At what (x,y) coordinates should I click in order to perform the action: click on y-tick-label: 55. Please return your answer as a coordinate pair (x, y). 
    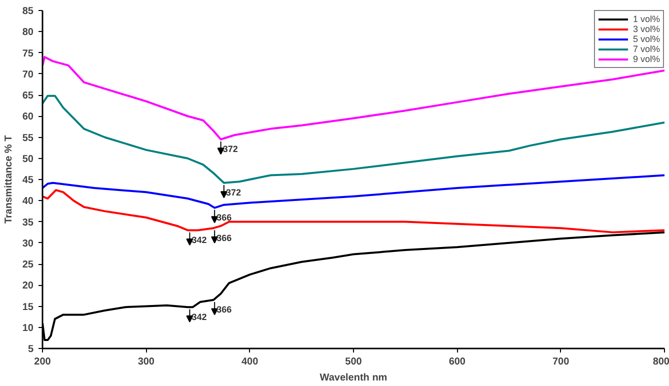
    Looking at the image, I should click on (28, 138).